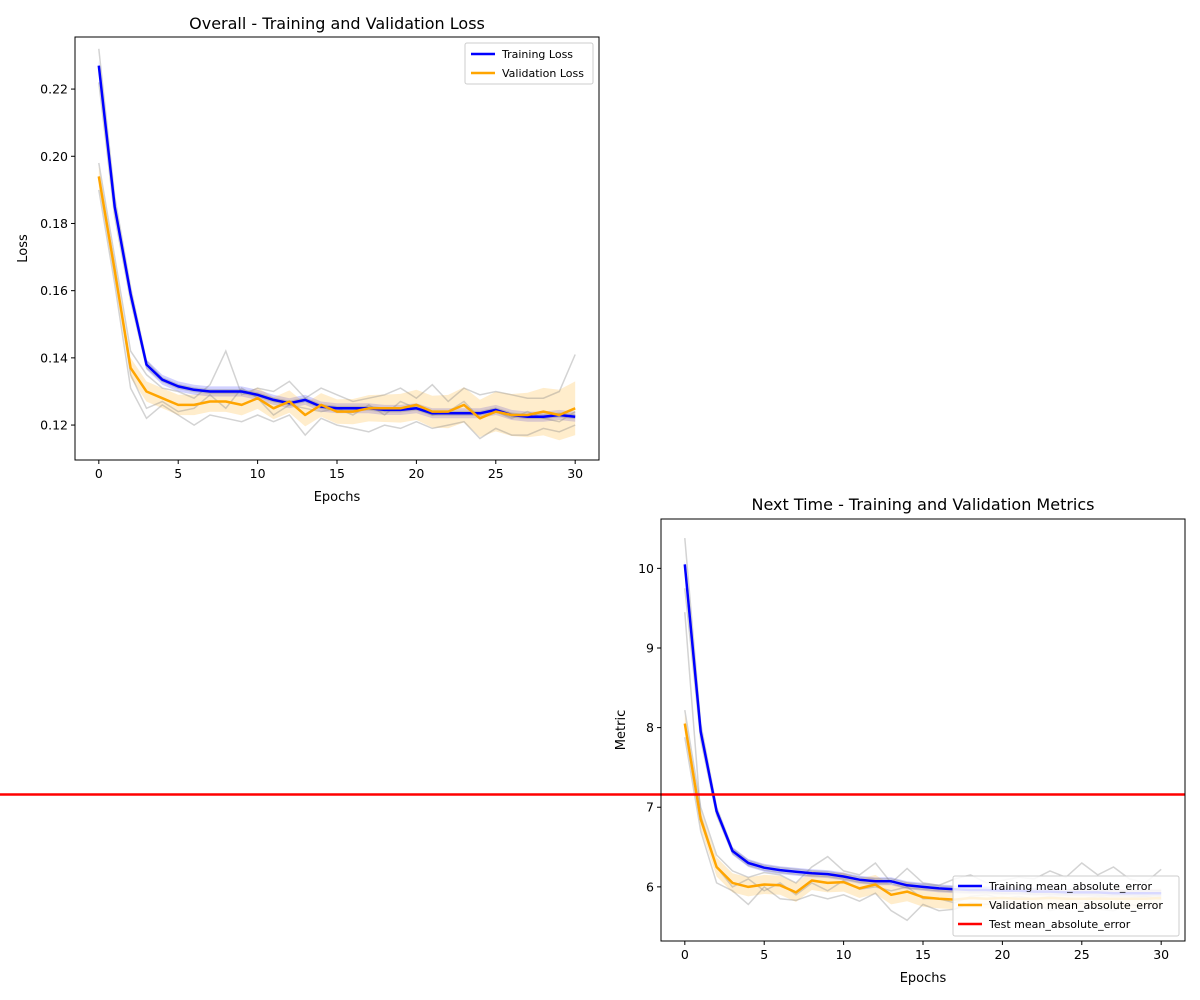 The image size is (1200, 1000). What do you see at coordinates (650, 647) in the screenshot?
I see `y-tick-label: 9` at bounding box center [650, 647].